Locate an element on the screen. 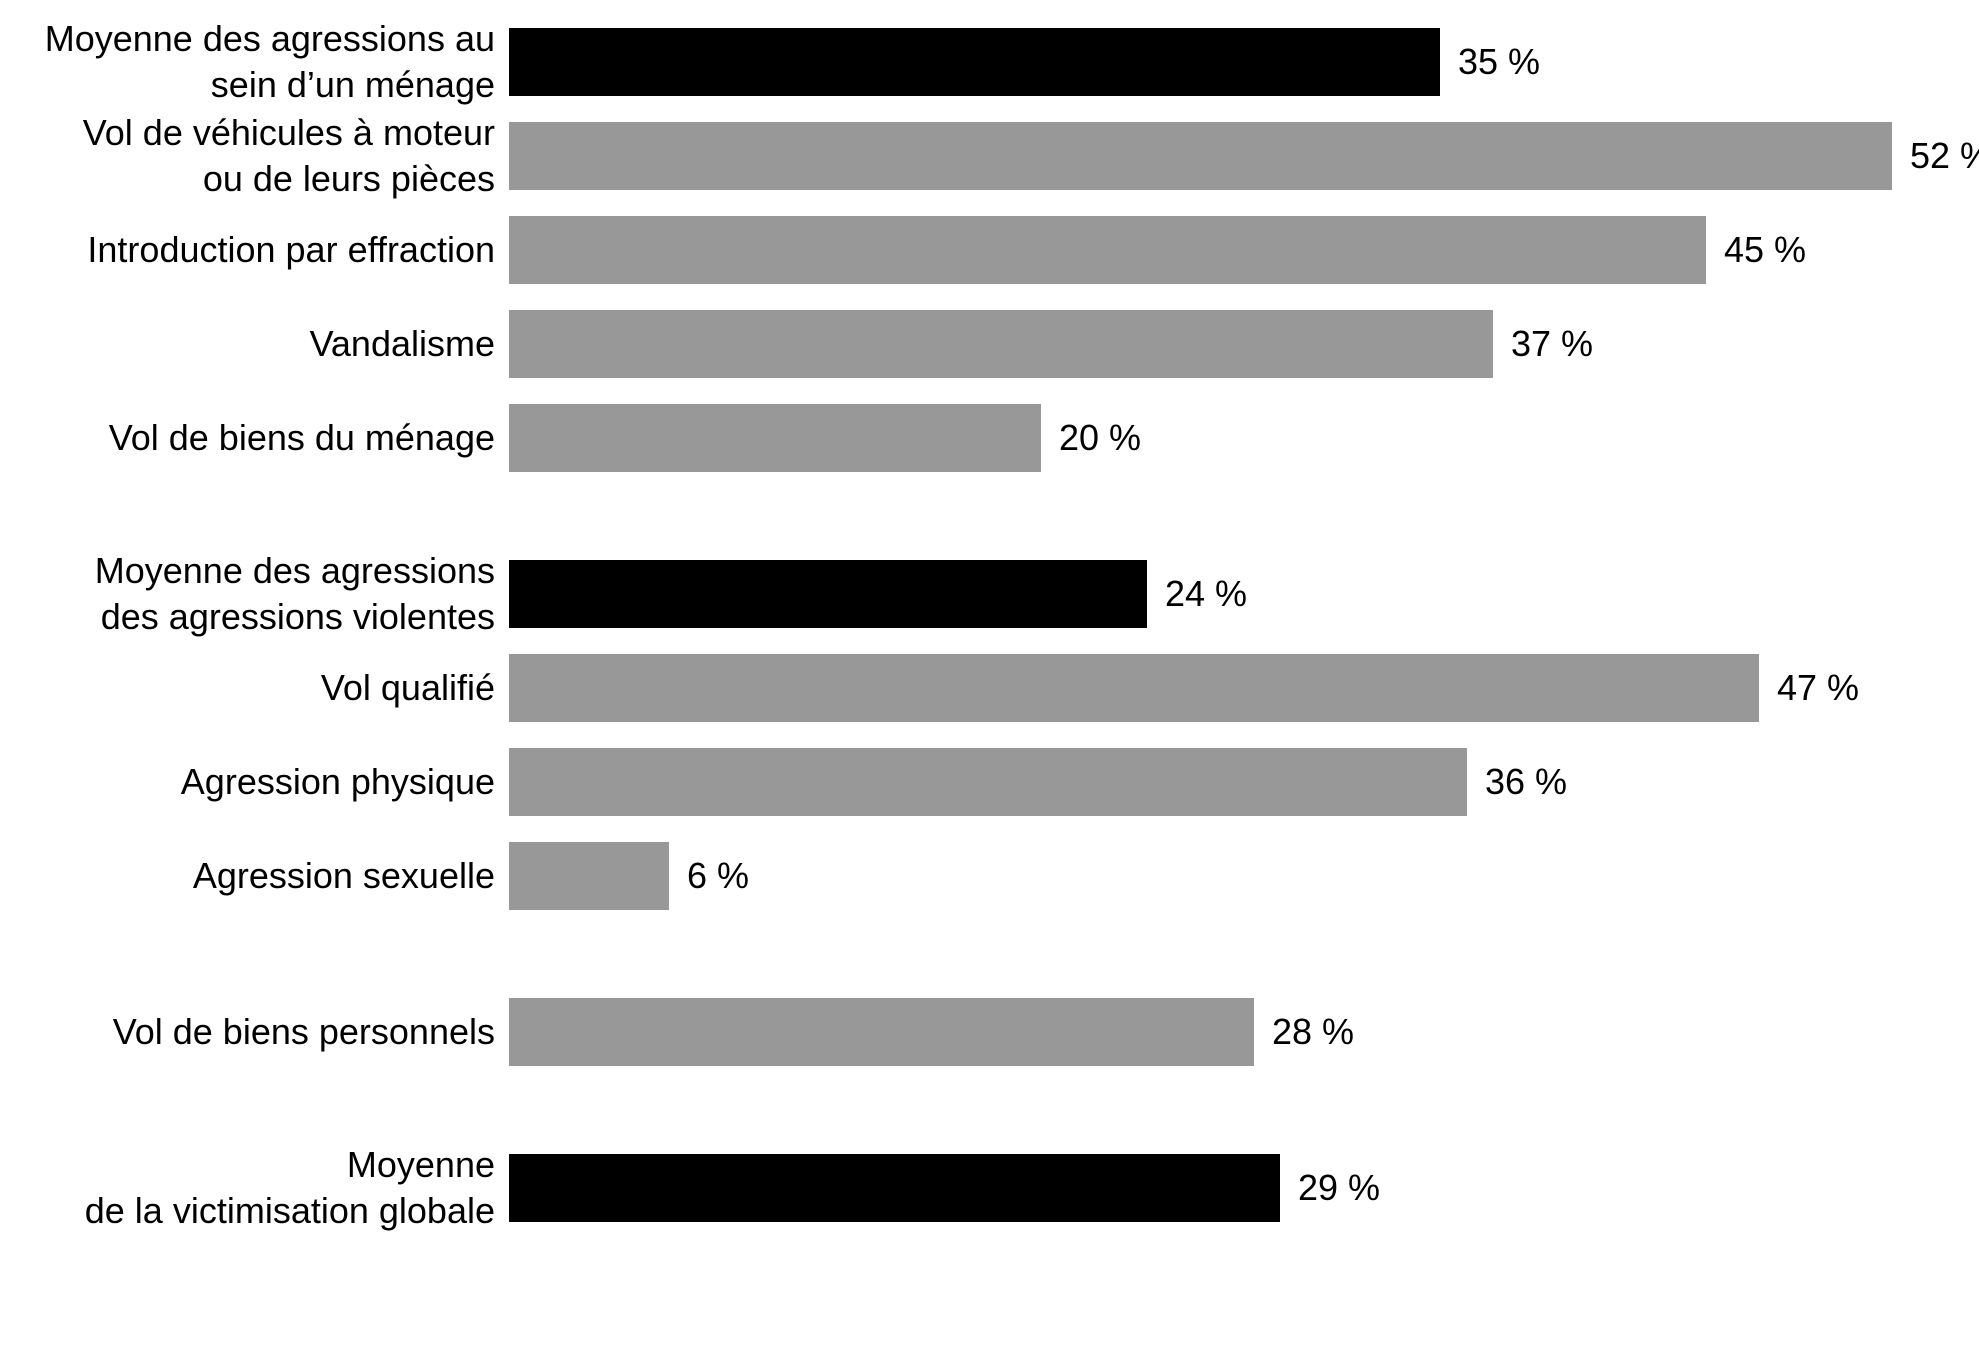  bar-row: Moyenne de la victimisation globale 29 % is located at coordinates (989, 1187).